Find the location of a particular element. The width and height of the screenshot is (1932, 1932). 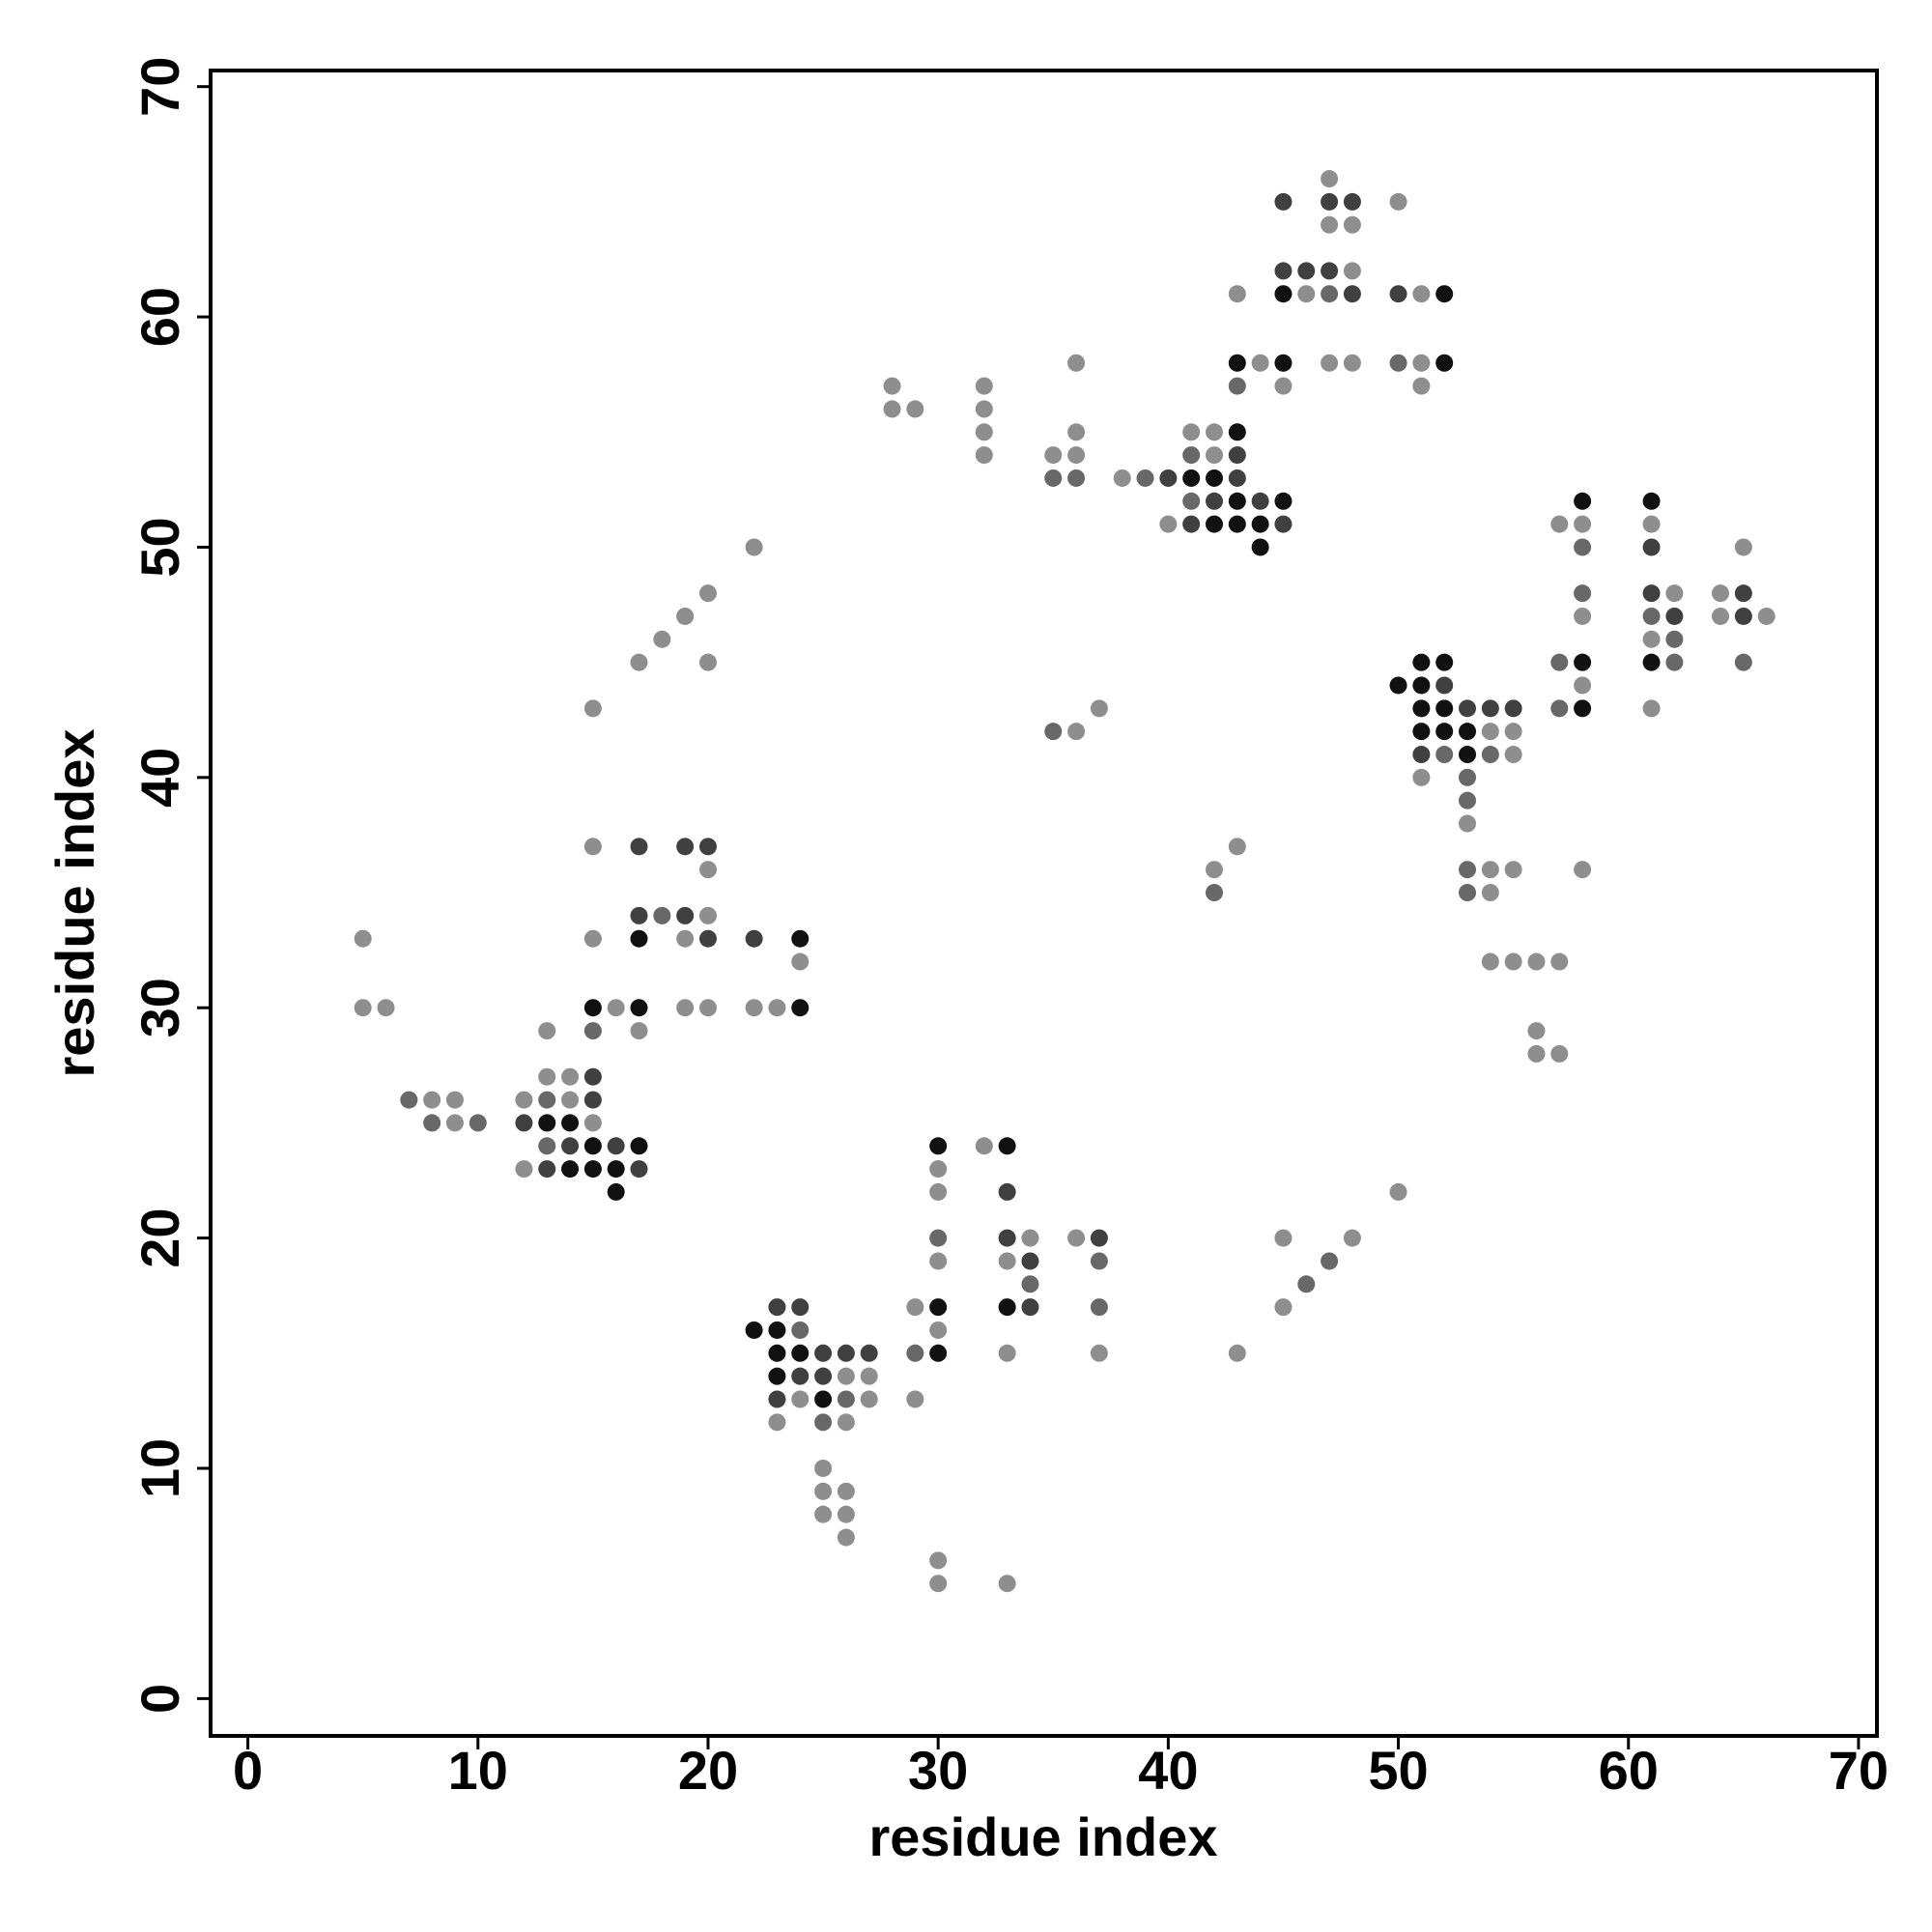

y-tick-label: 20 is located at coordinates (159, 1237).